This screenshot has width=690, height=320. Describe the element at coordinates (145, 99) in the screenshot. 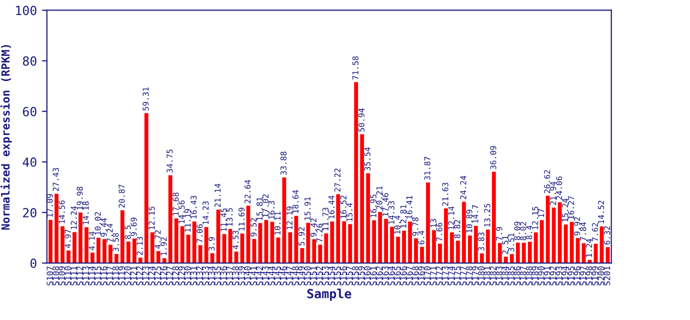

I see `data-label: 59.31` at that location.